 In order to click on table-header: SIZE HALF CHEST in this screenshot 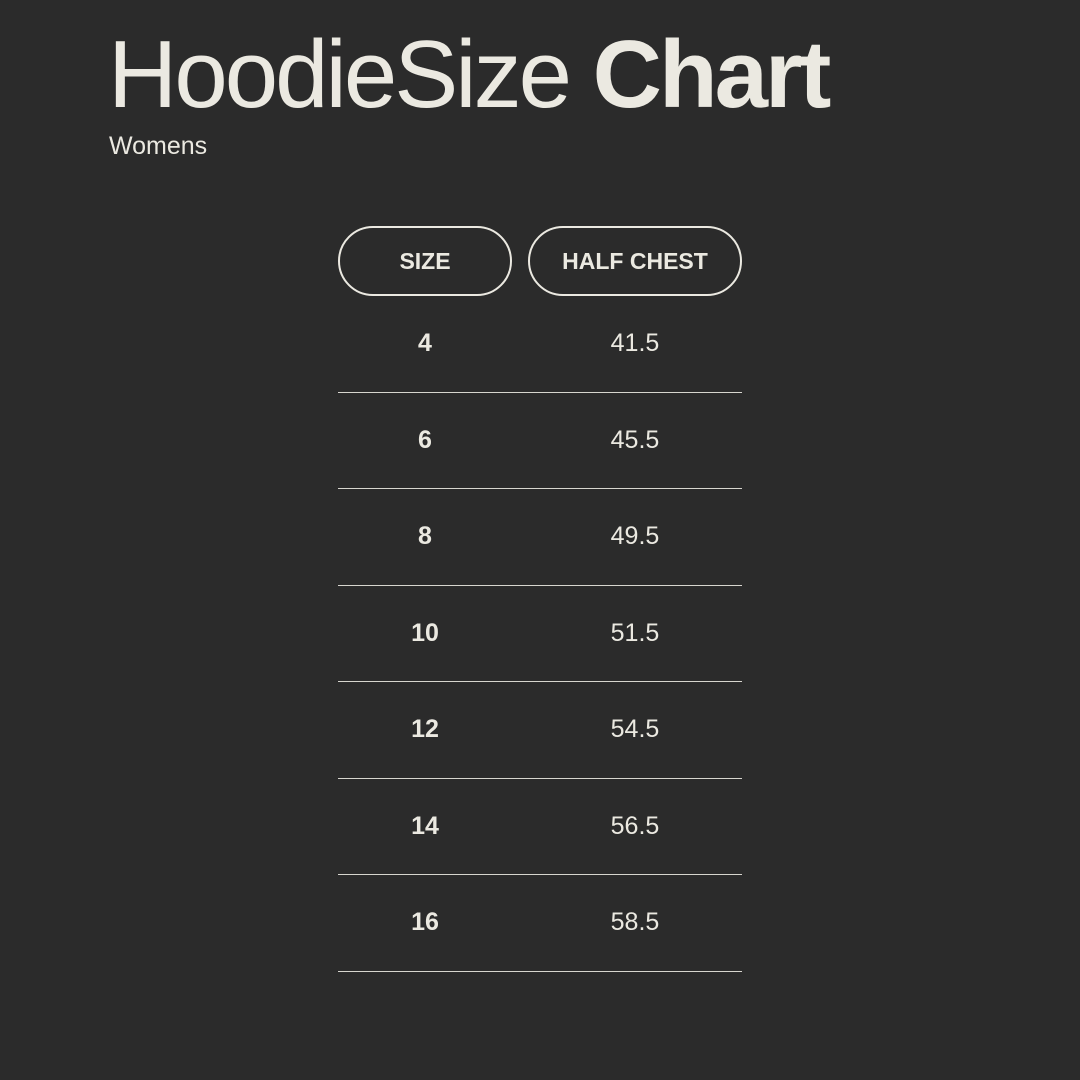, I will do `click(540, 261)`.